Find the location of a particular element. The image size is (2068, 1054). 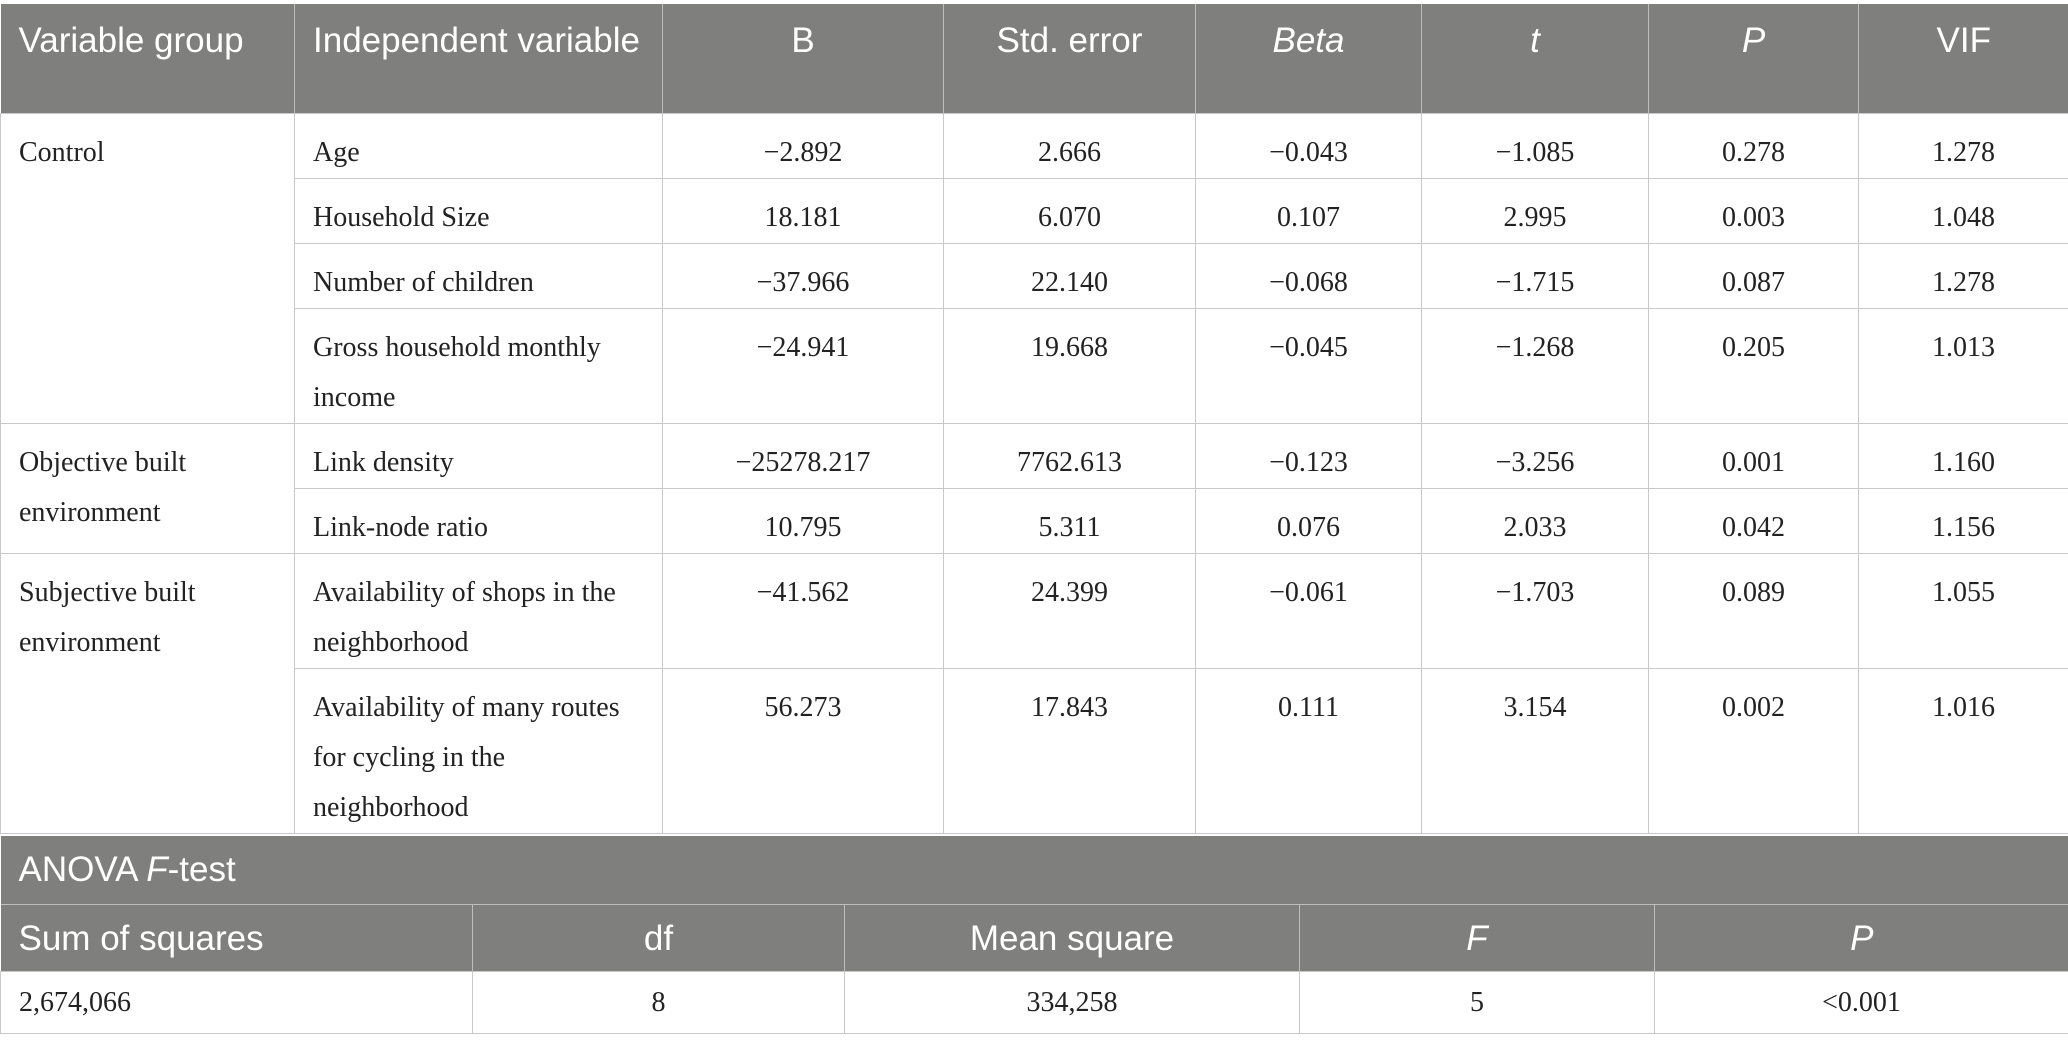

p-cell: 0.278 is located at coordinates (1753, 145).